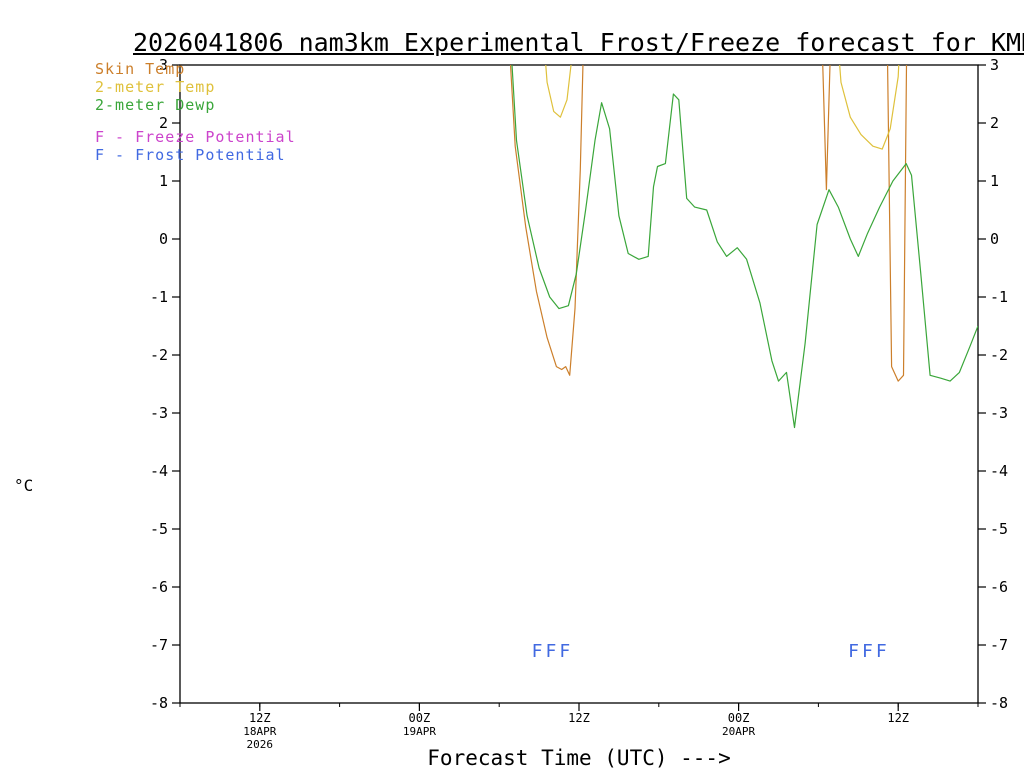  What do you see at coordinates (994, 65) in the screenshot?
I see `y-tick-label-right: 3` at bounding box center [994, 65].